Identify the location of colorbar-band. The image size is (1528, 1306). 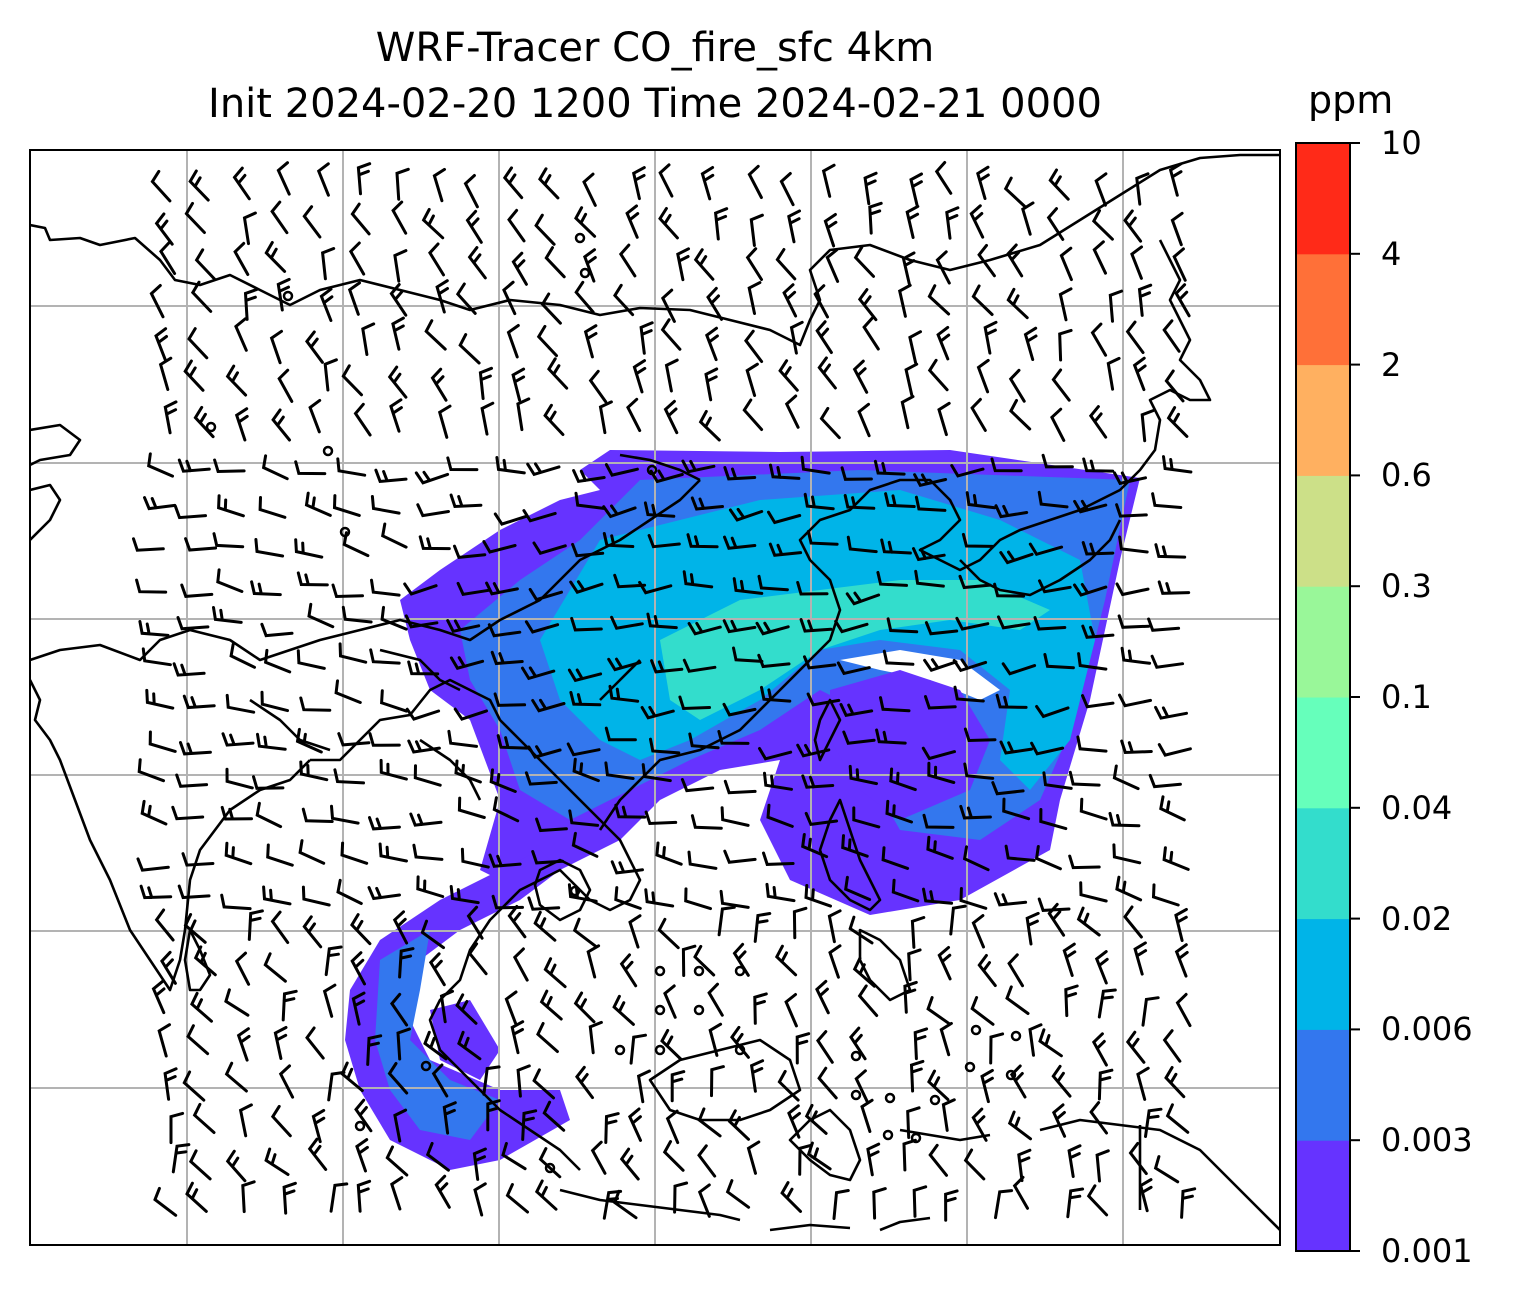
(1323, 863).